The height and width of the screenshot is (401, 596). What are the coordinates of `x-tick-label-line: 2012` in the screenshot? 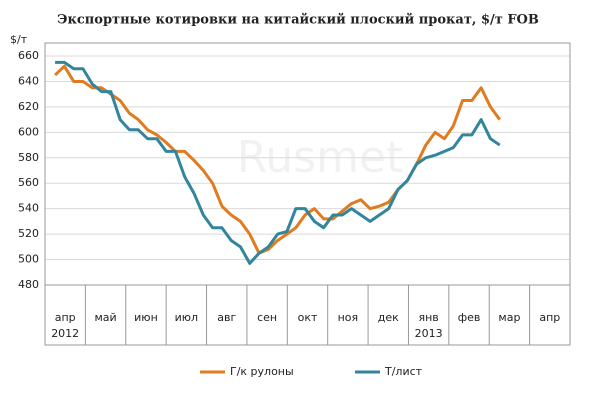 It's located at (65, 333).